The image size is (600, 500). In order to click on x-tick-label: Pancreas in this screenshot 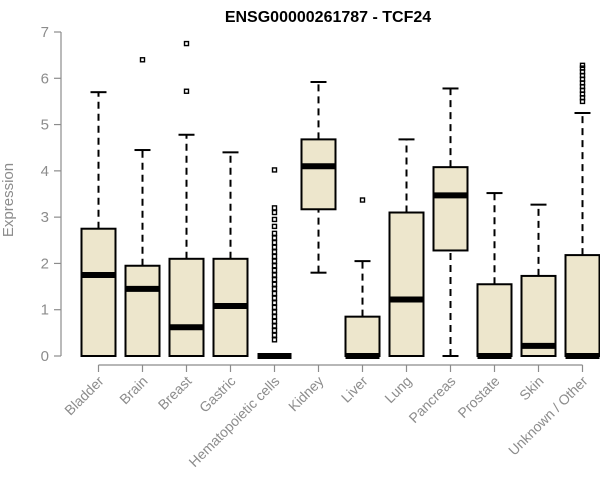, I will do `click(431, 399)`.